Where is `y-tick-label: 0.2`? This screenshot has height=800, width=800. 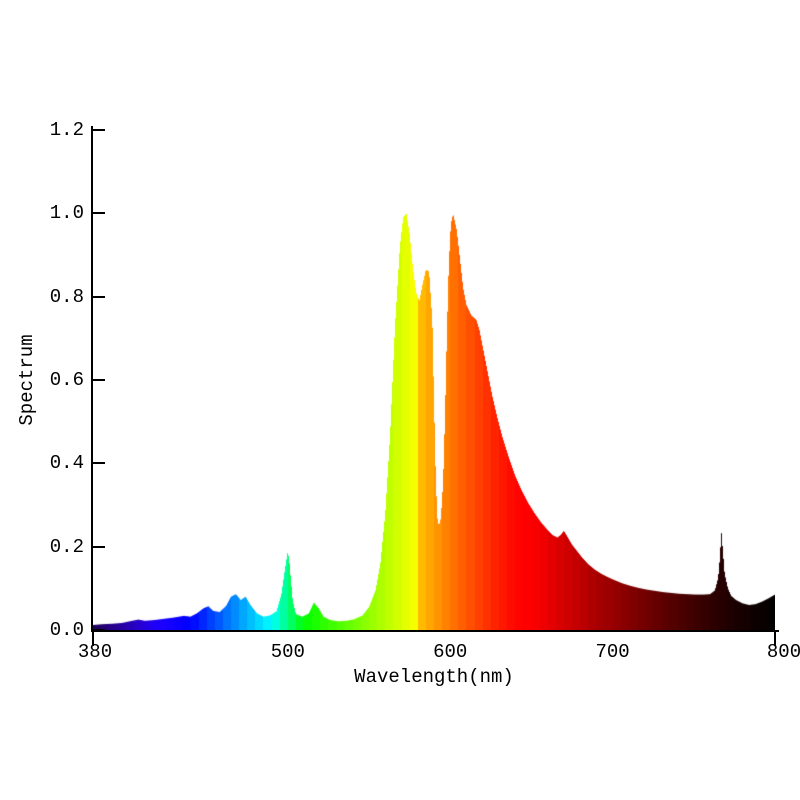 y-tick-label: 0.2 is located at coordinates (66, 546).